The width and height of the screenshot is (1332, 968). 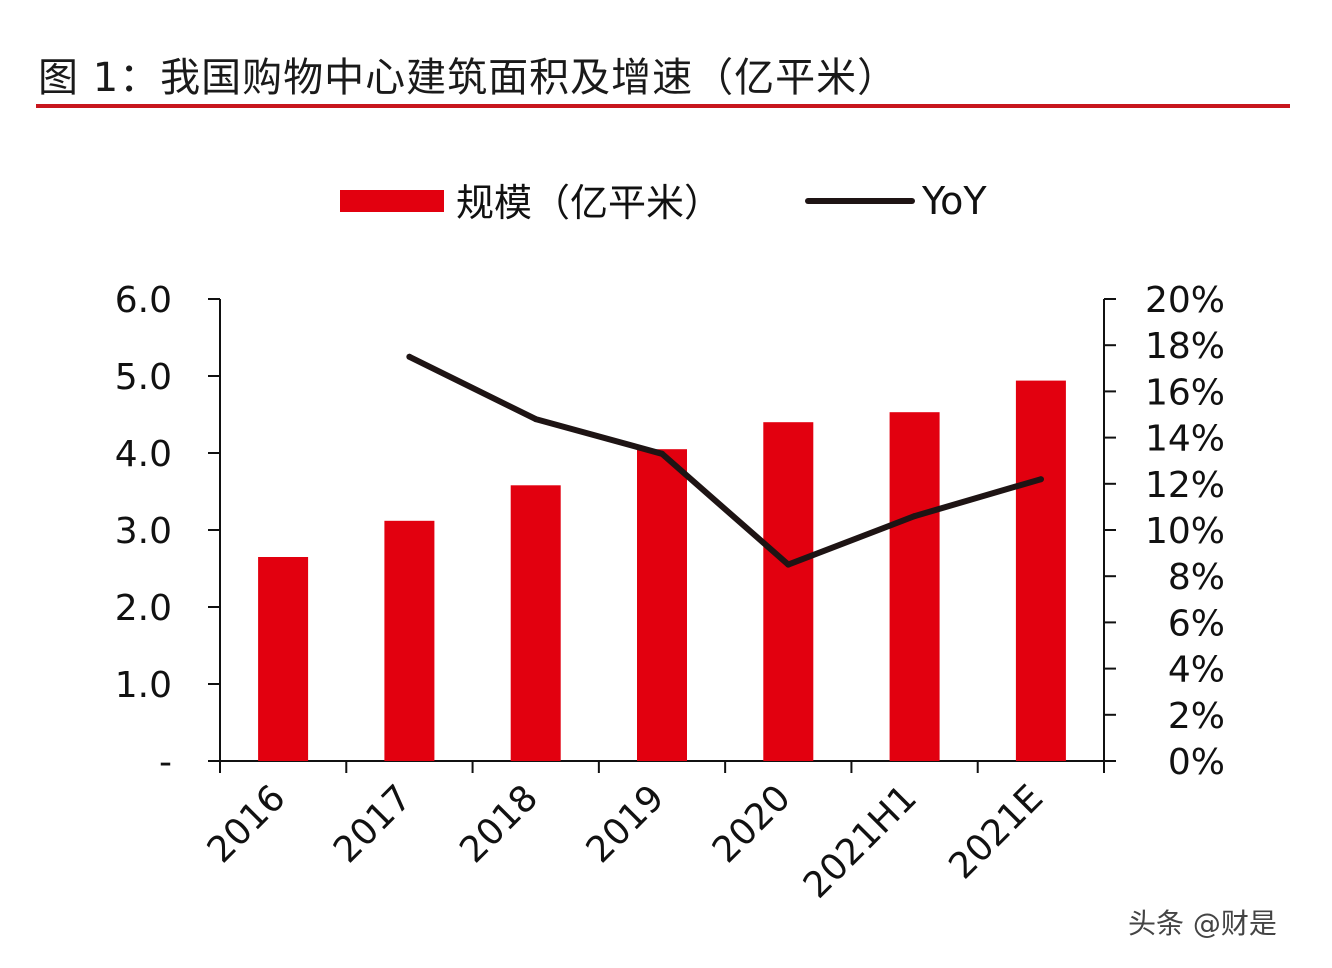 What do you see at coordinates (914, 586) in the screenshot?
I see `bar-2021H1` at bounding box center [914, 586].